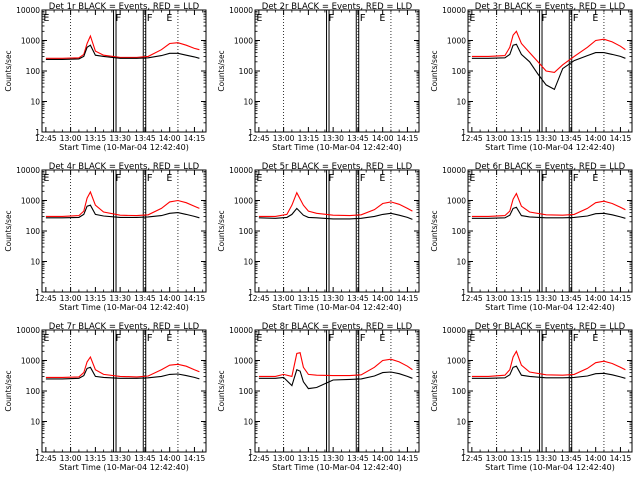 The height and width of the screenshot is (480, 640). Describe the element at coordinates (124, 327) in the screenshot. I see `chart-title: Det 7r BLACK = Events, RED = LLD` at that location.